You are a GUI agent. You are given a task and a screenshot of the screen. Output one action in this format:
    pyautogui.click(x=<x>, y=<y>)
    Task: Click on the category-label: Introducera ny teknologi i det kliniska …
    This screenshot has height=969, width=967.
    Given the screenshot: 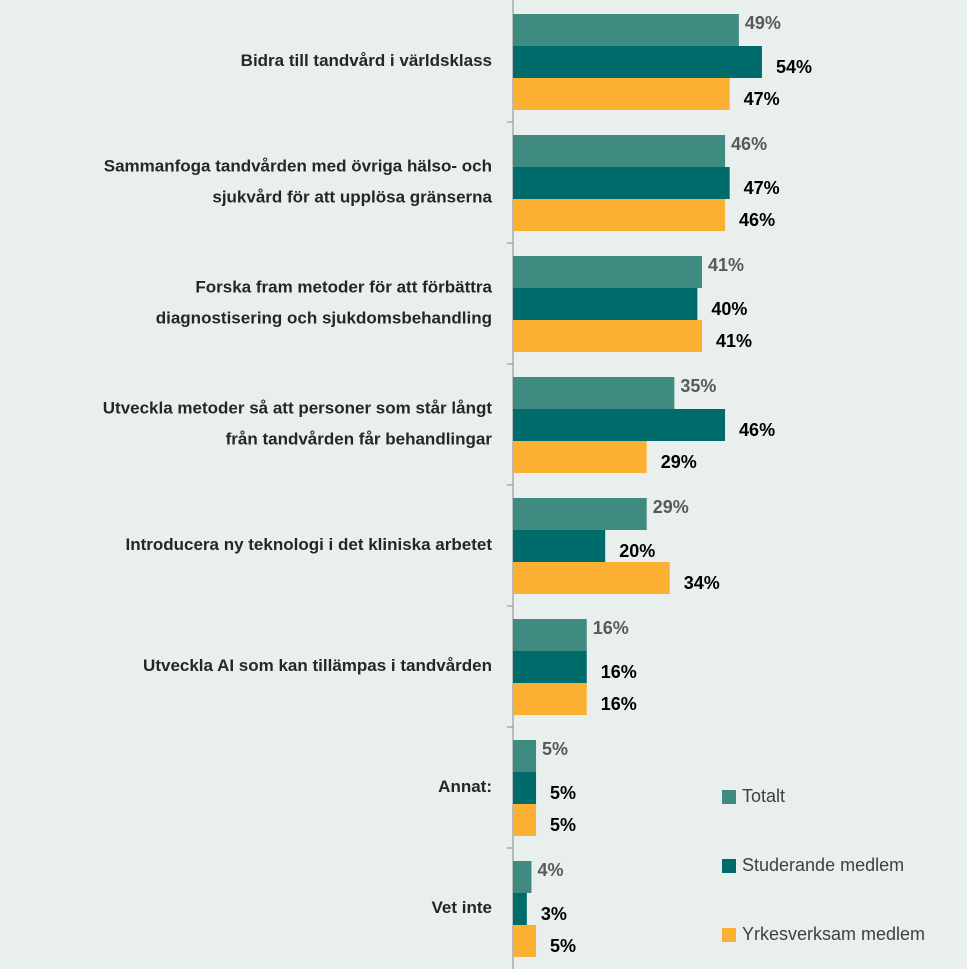 What is the action you would take?
    pyautogui.click(x=308, y=544)
    